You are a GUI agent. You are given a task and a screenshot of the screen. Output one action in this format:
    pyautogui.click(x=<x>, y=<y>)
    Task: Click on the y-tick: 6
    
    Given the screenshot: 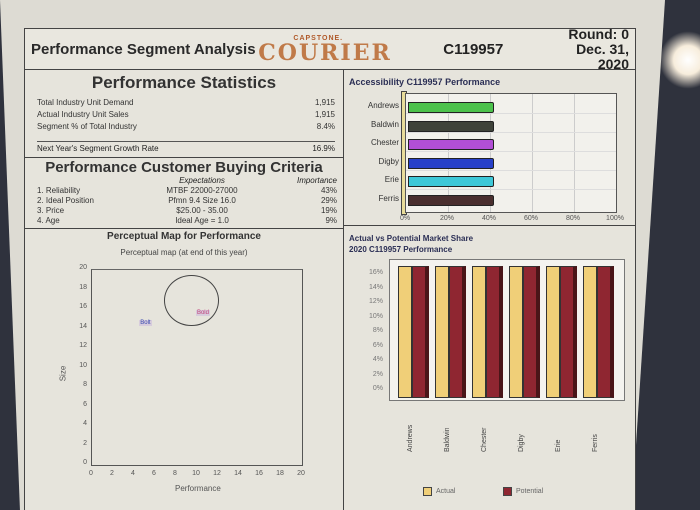 What is the action you would take?
    pyautogui.click(x=85, y=404)
    